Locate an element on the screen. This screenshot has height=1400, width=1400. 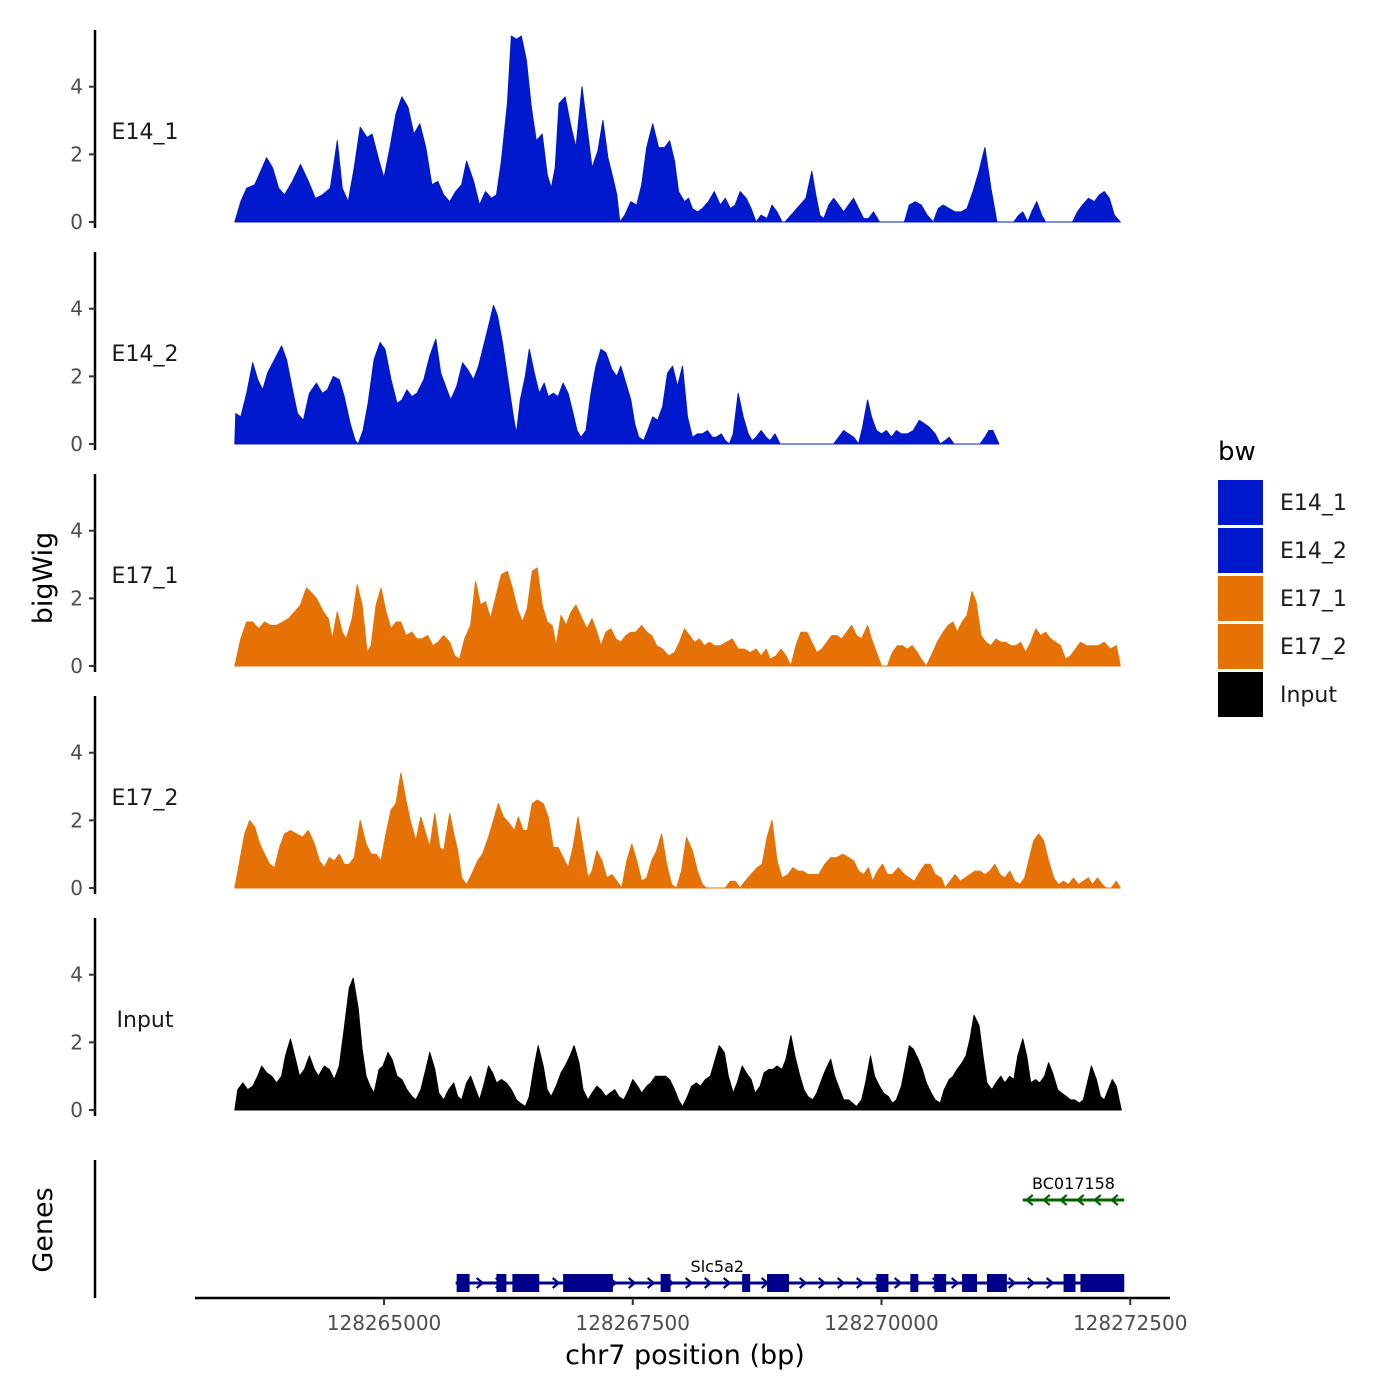
track-E14_1: 0 2 4 E14_1 is located at coordinates (595, 132).